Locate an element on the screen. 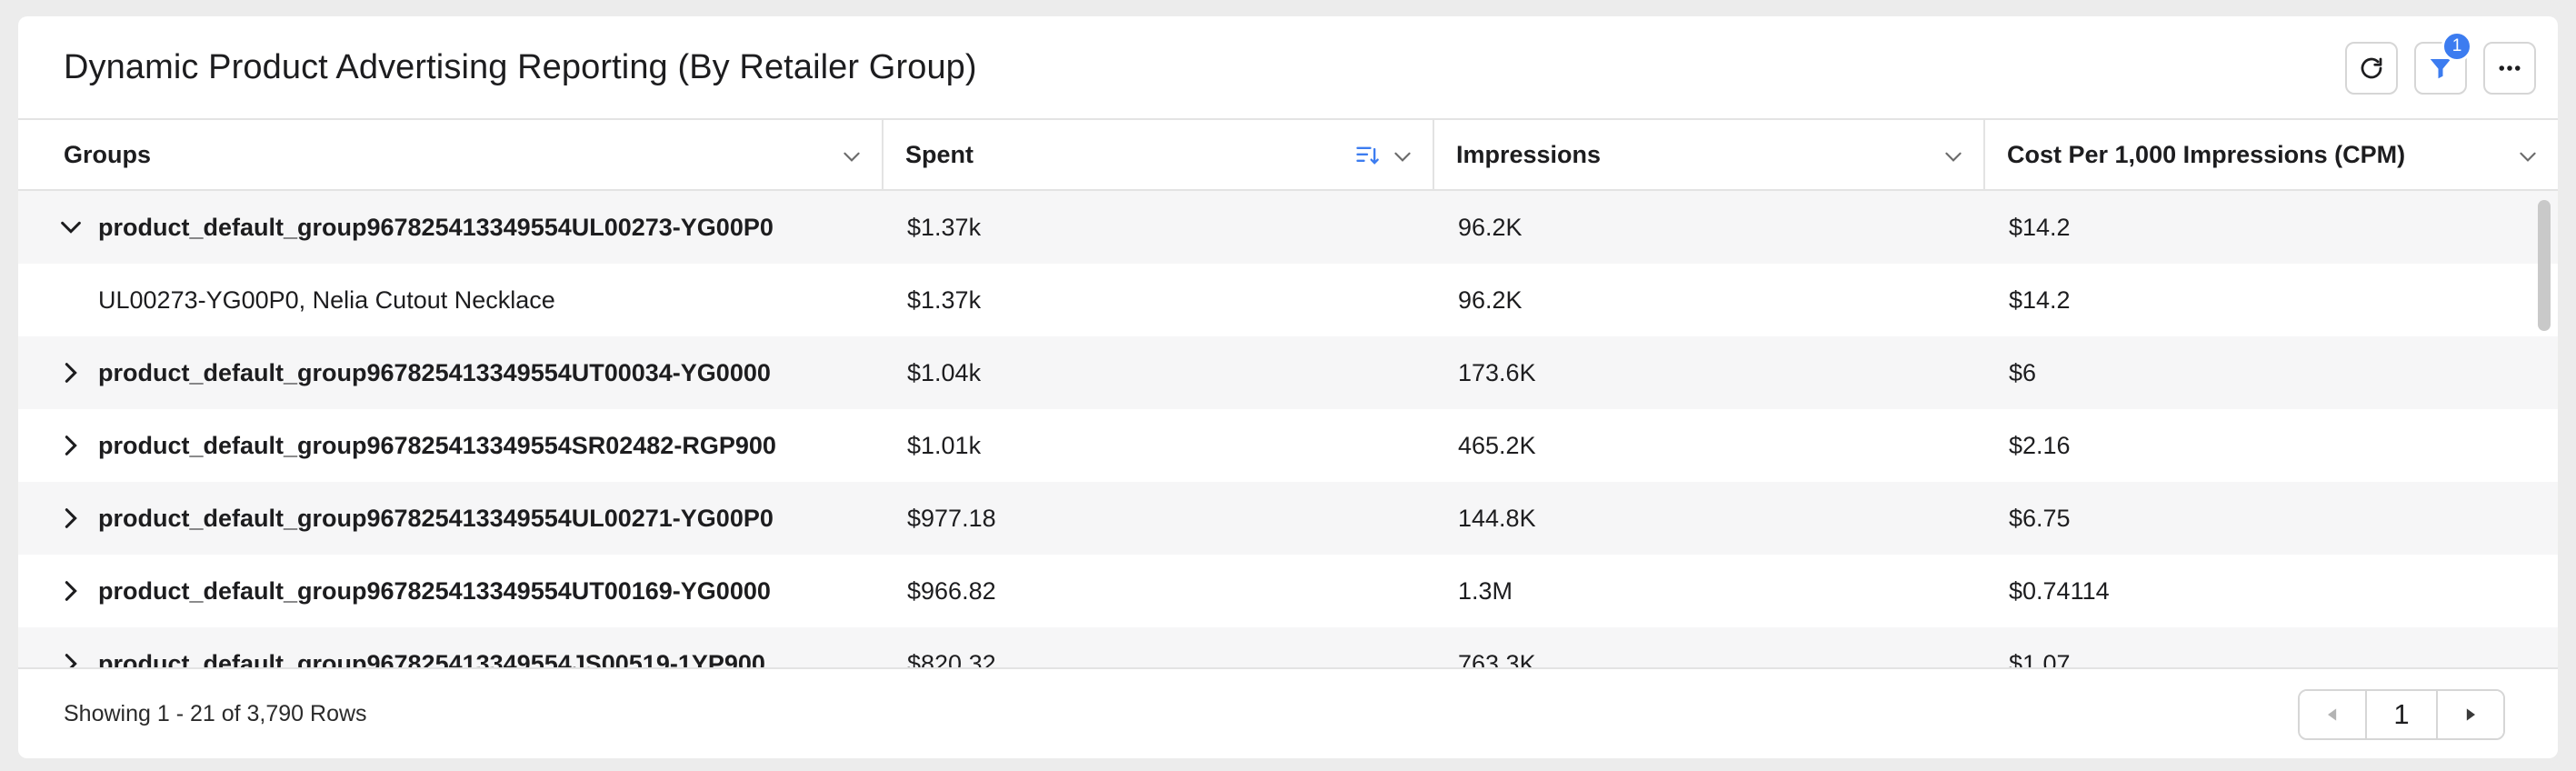 Image resolution: width=2576 pixels, height=771 pixels. spent-cell: $1.01k is located at coordinates (944, 445).